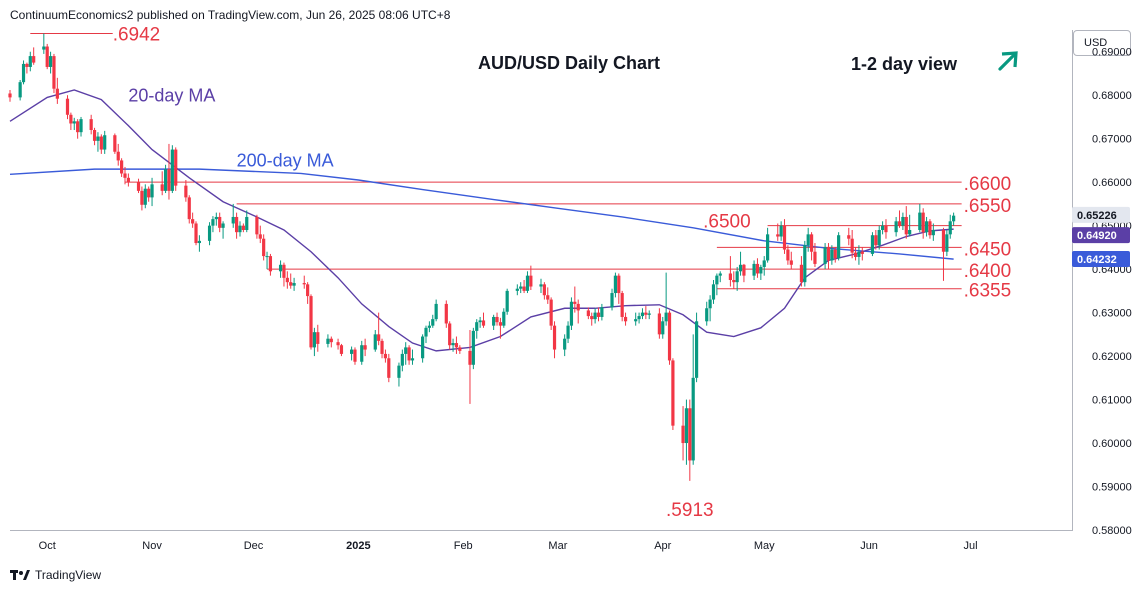  What do you see at coordinates (988, 291) in the screenshot?
I see `level-label: .6355` at bounding box center [988, 291].